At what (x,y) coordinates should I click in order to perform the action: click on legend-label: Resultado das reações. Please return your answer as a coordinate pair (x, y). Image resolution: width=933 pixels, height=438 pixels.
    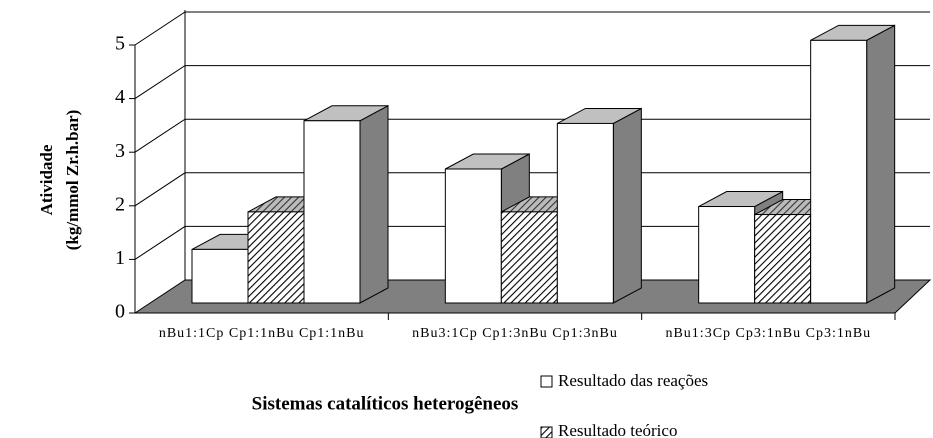
    Looking at the image, I should click on (633, 380).